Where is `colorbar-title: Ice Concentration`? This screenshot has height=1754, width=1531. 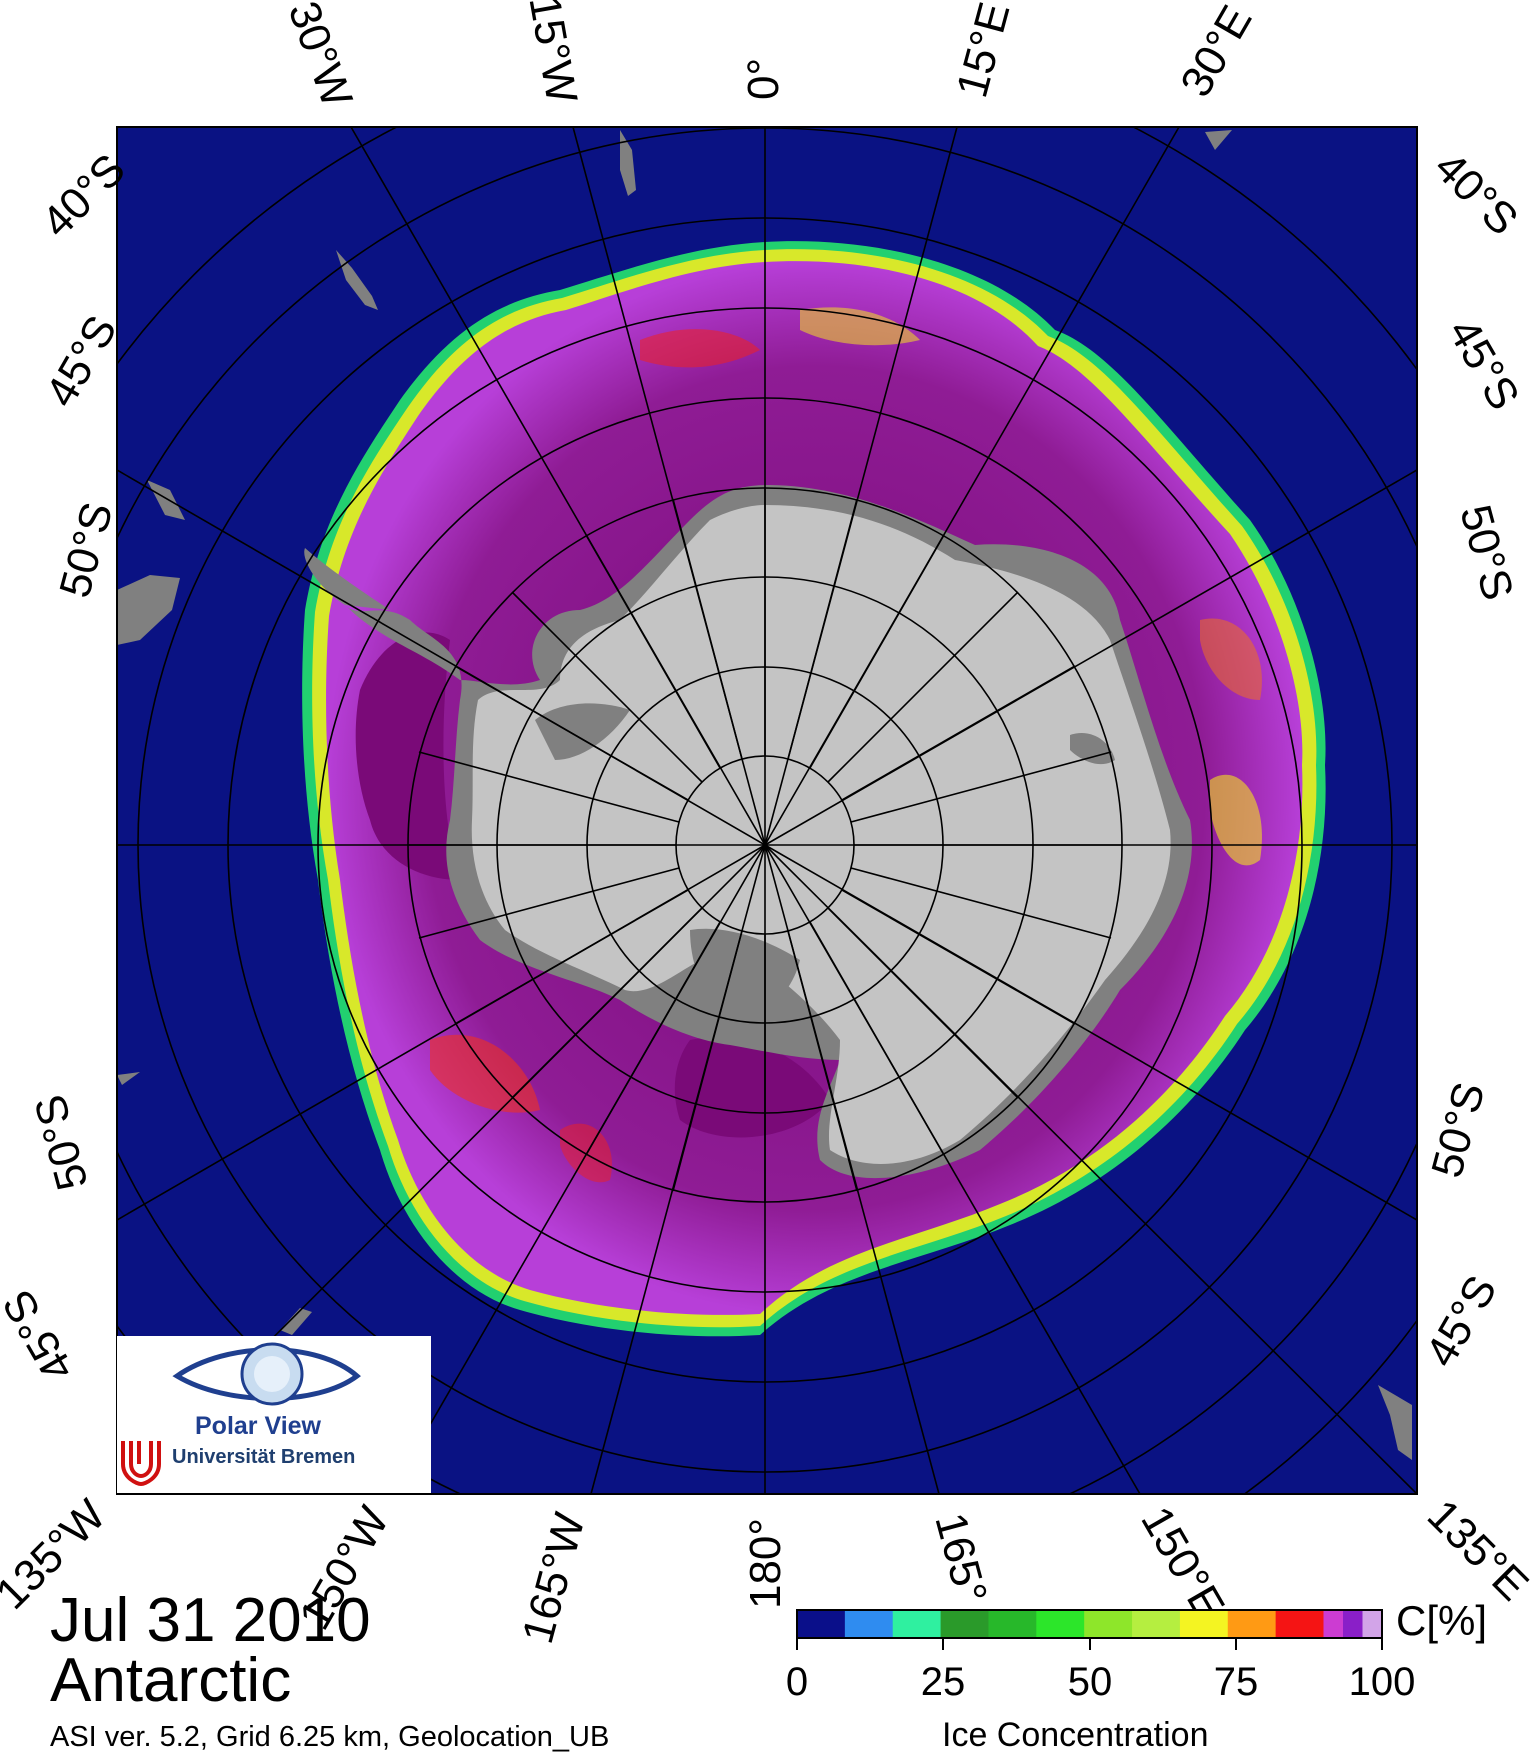
colorbar-title: Ice Concentration is located at coordinates (1075, 1735).